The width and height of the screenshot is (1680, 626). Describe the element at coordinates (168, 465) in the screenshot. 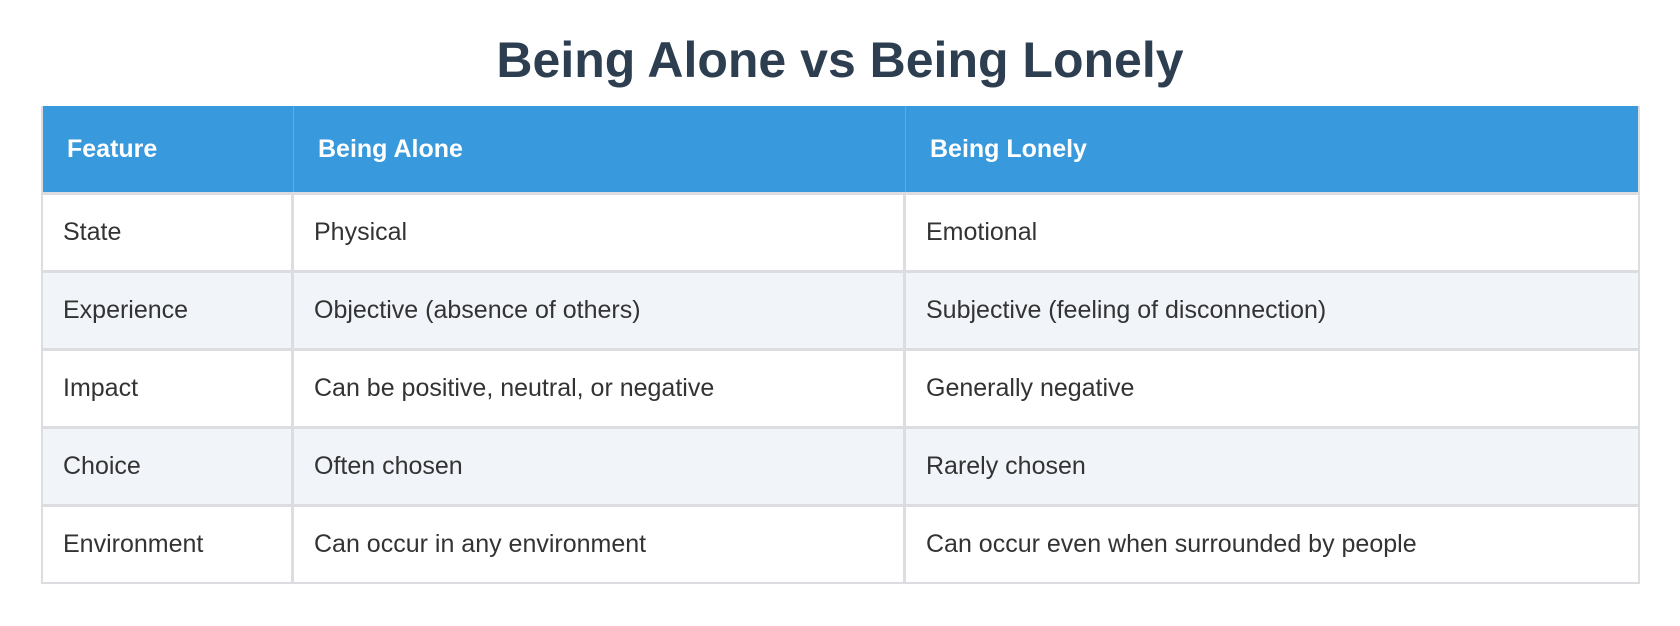

I see `feature-cell: Choice` at that location.